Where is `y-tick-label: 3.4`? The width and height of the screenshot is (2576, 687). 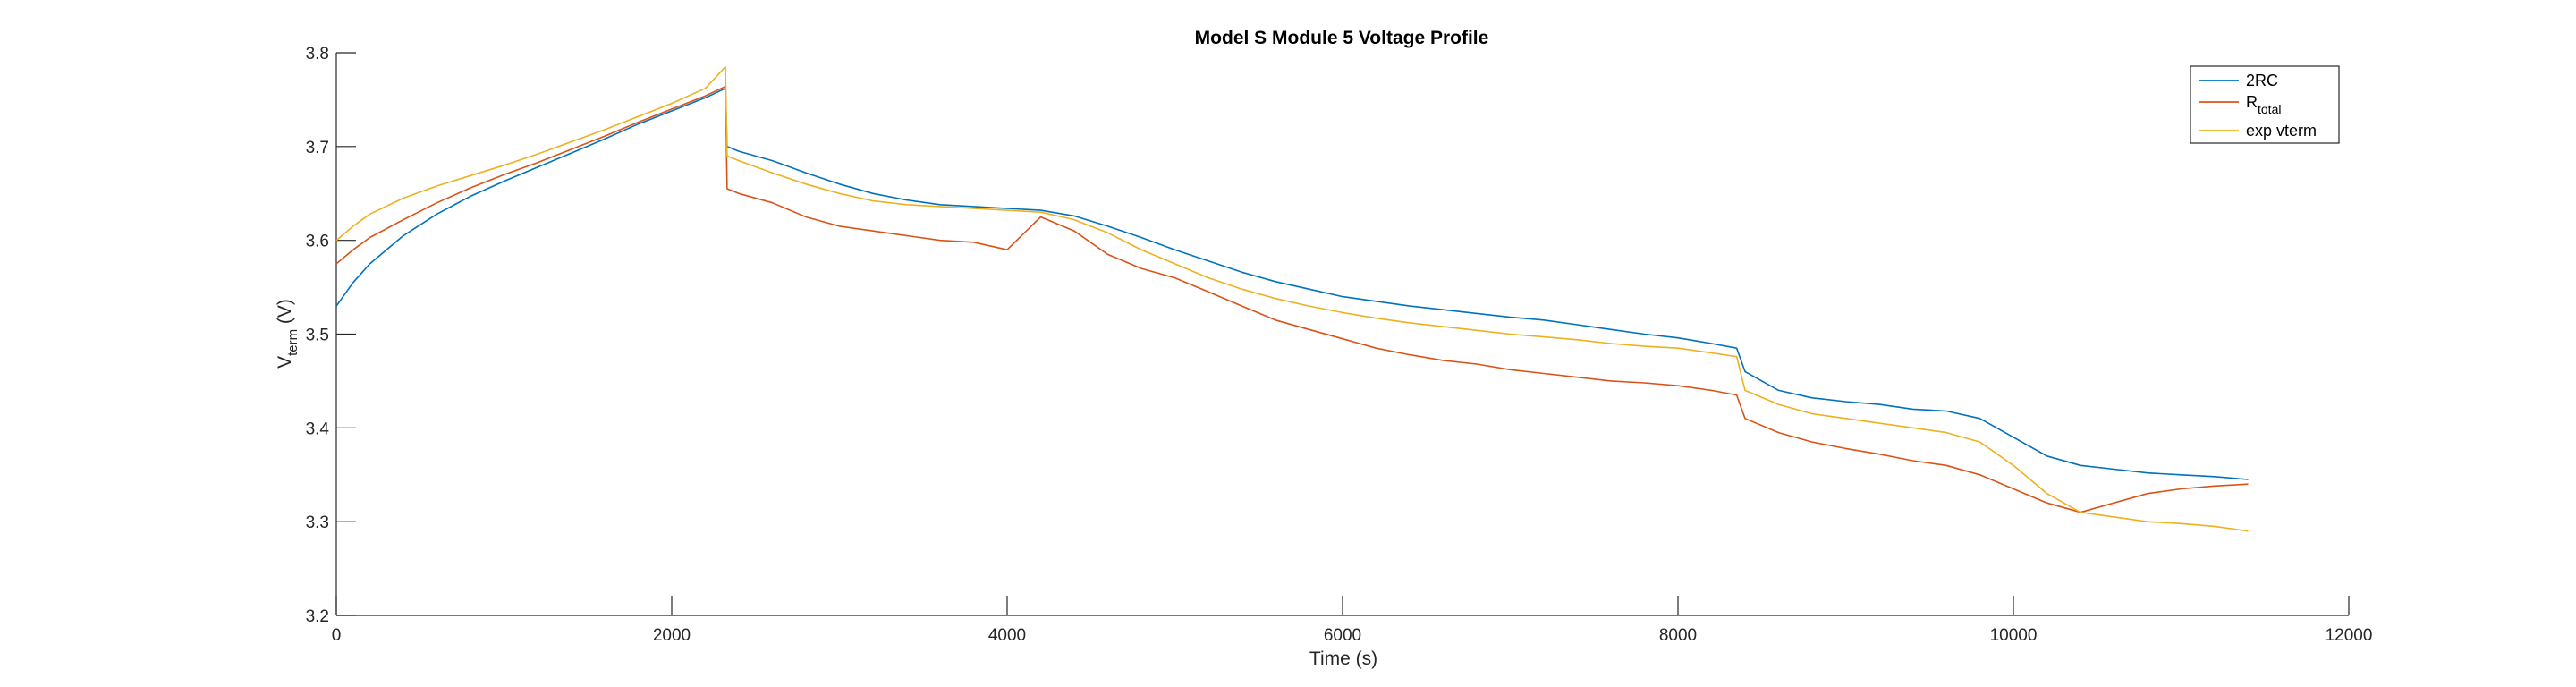 y-tick-label: 3.4 is located at coordinates (318, 429).